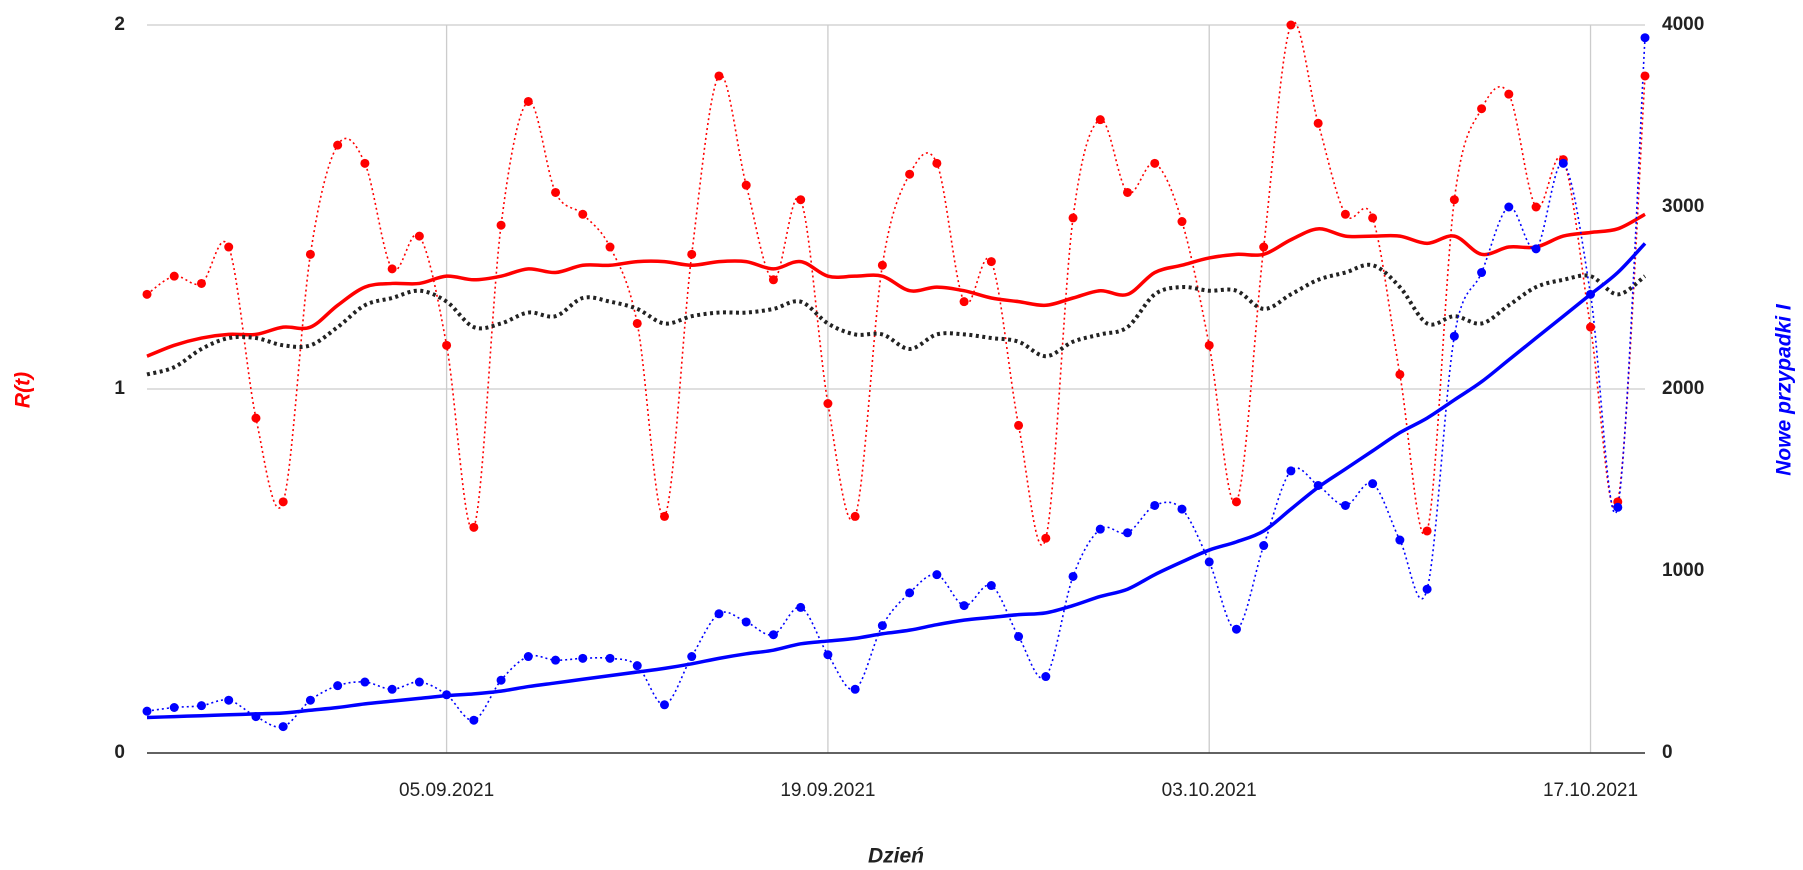  I want to click on x-tick-label: 17.10.2021, so click(1590, 790).